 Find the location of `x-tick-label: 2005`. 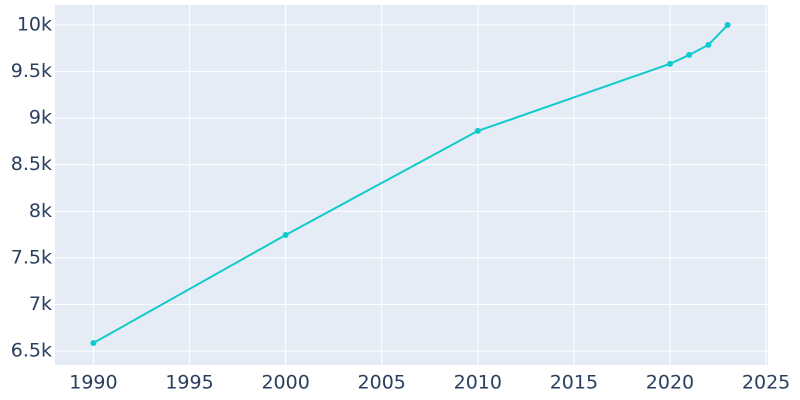

x-tick-label: 2005 is located at coordinates (382, 383).